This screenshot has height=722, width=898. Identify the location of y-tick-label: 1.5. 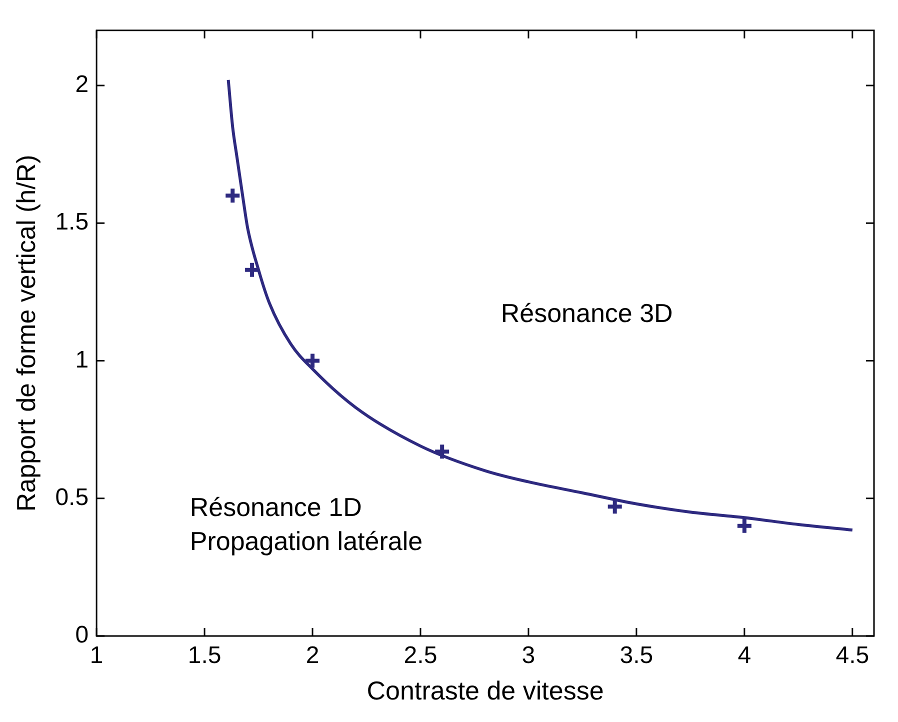
(72, 222).